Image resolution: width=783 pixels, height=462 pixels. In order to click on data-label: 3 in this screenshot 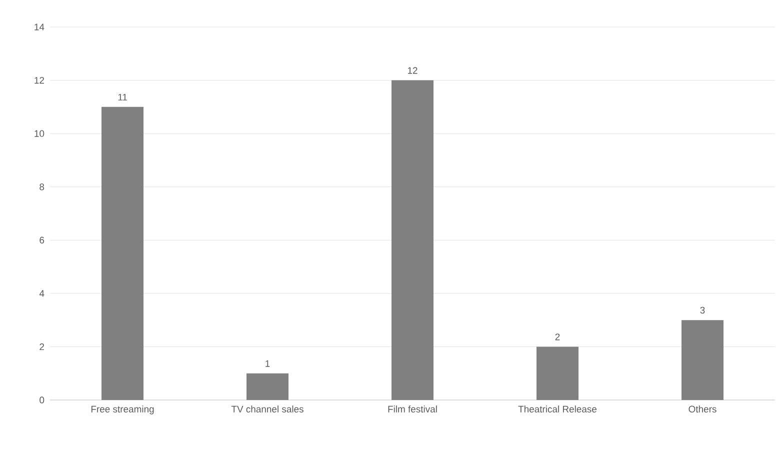, I will do `click(702, 310)`.